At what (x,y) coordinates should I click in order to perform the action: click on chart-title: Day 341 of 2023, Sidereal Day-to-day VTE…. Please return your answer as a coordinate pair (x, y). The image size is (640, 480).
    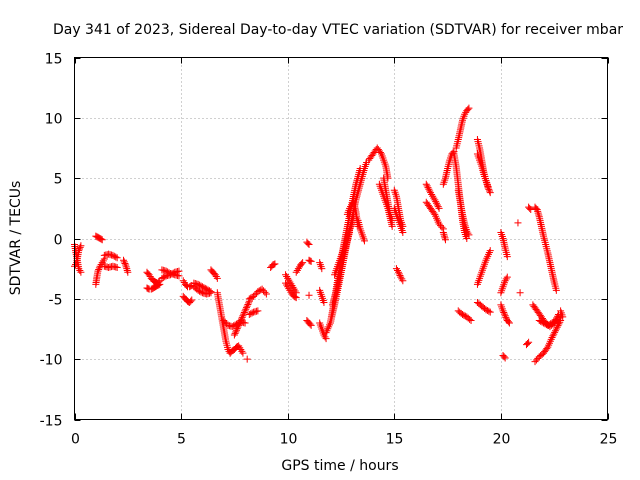
    Looking at the image, I should click on (338, 30).